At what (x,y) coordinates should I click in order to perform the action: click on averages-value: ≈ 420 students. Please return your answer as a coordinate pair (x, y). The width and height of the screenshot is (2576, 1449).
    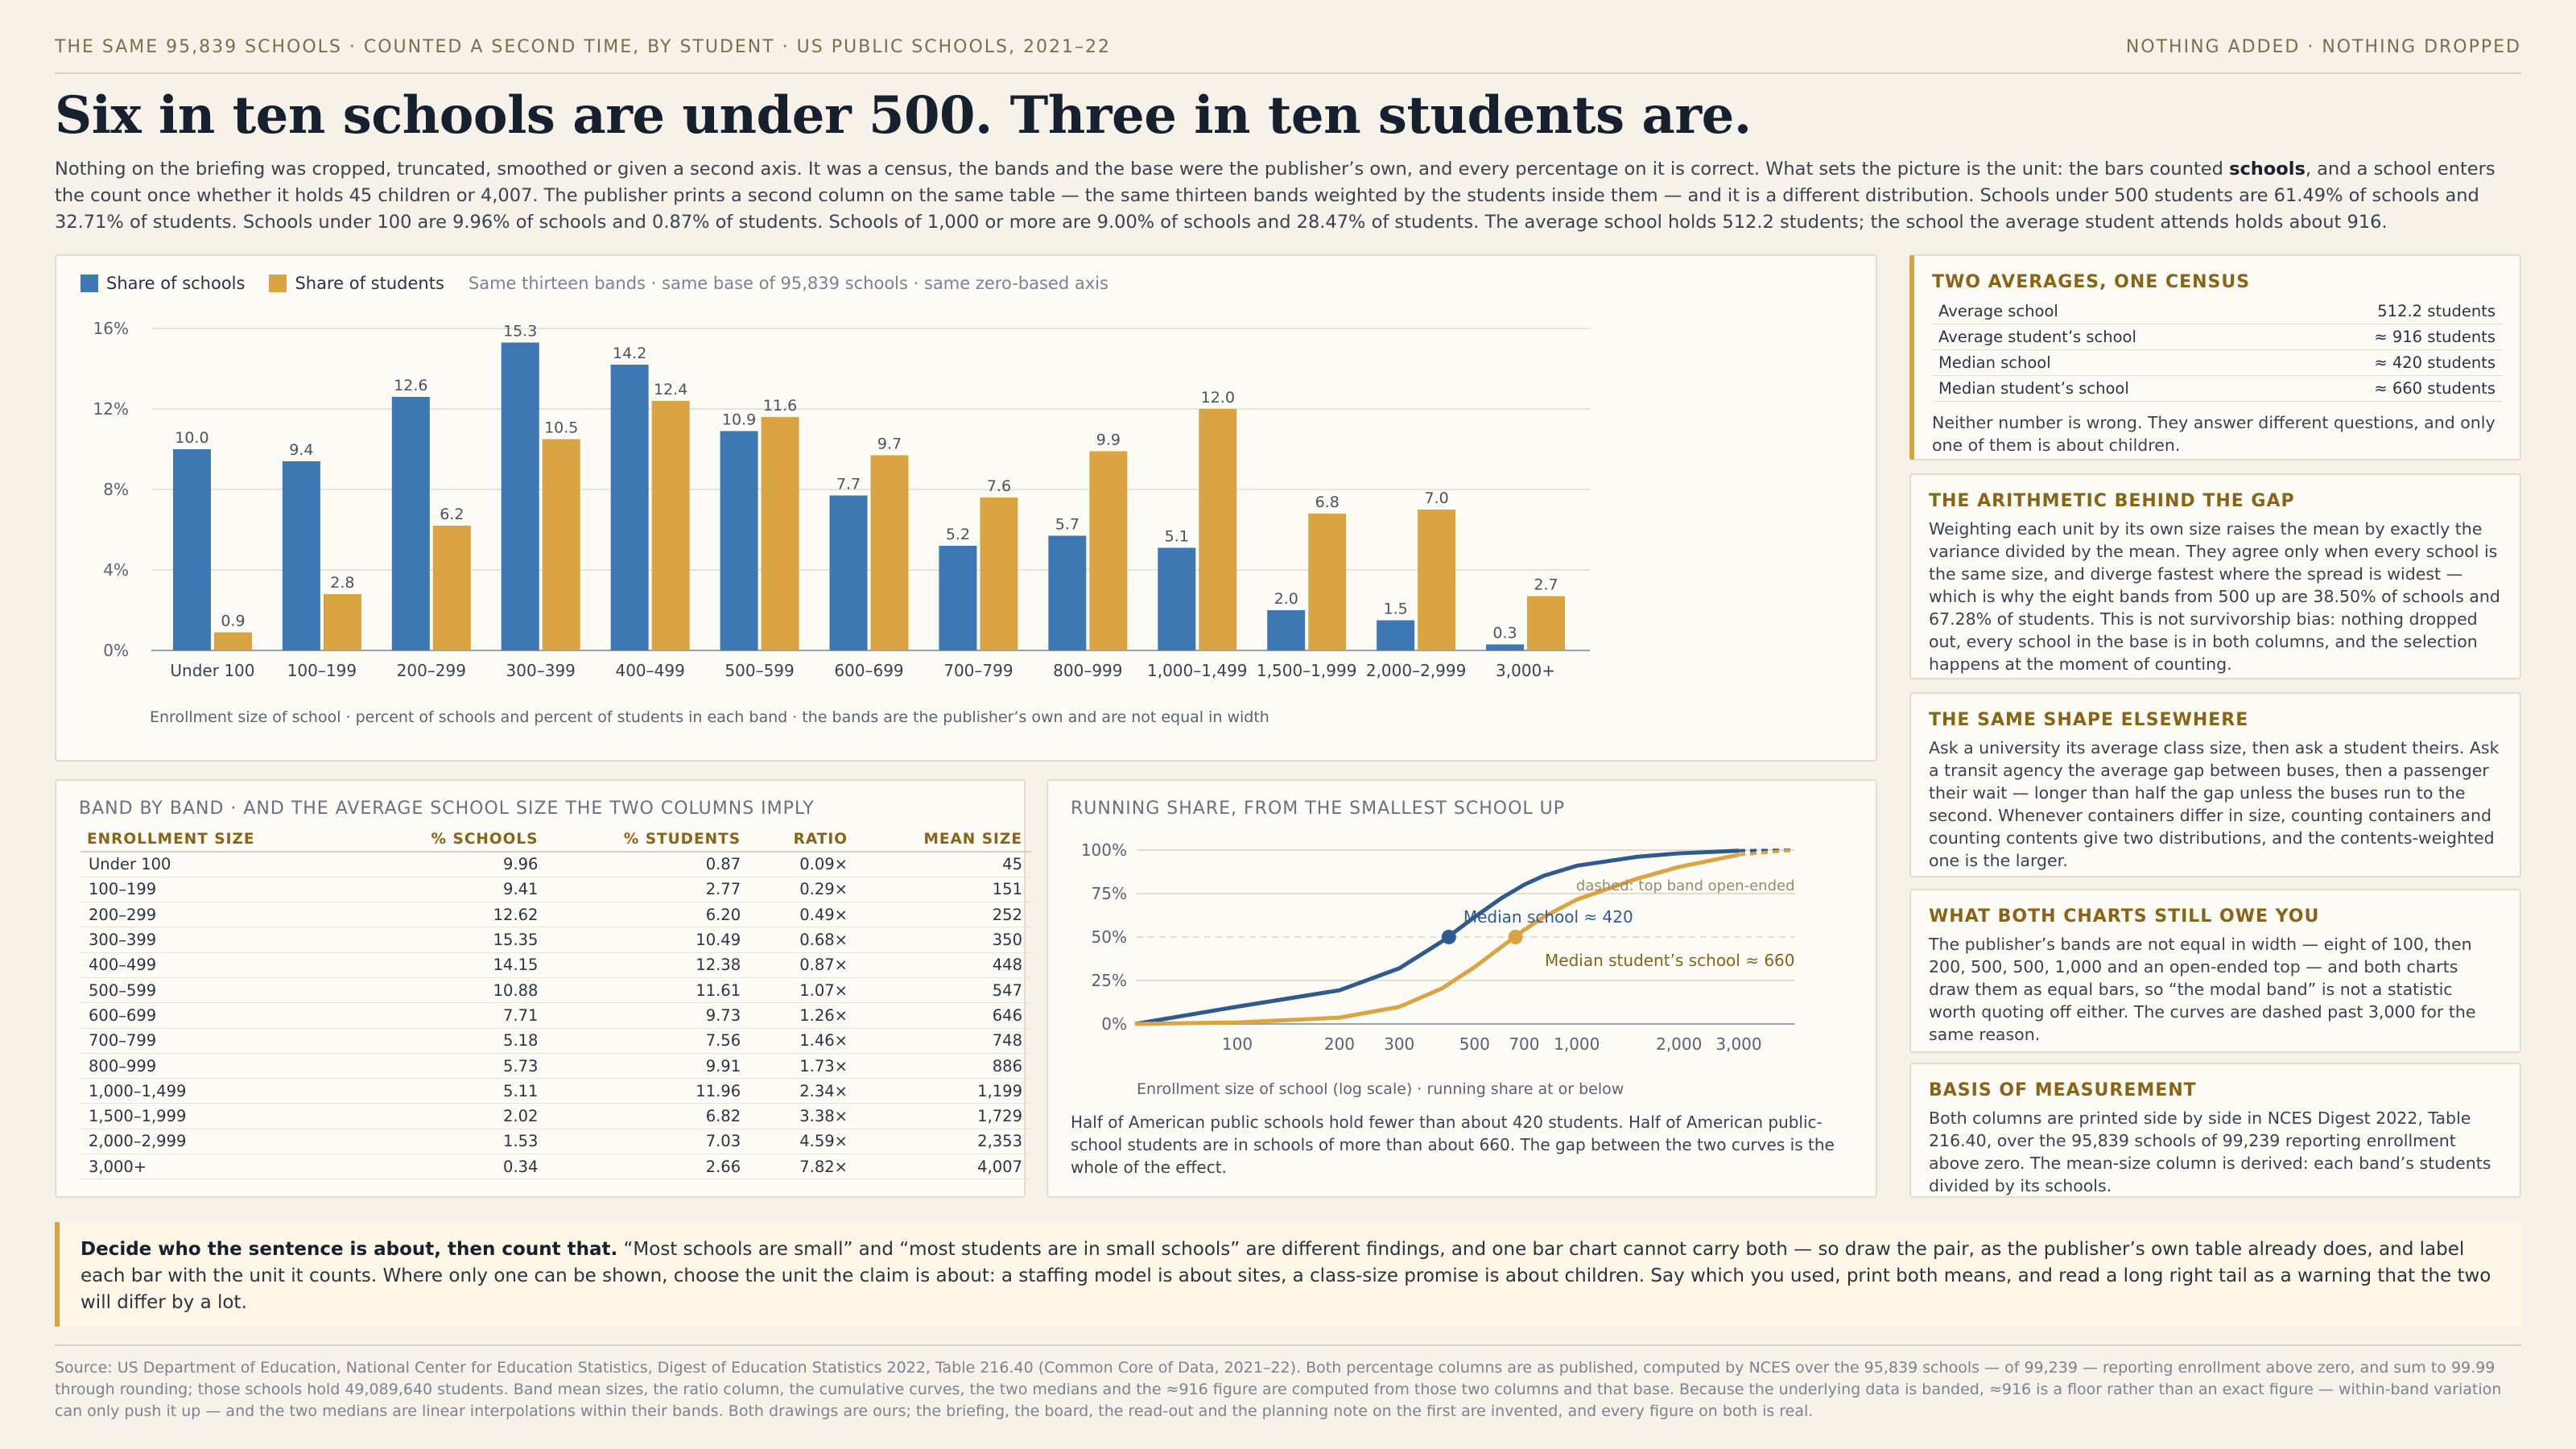
    Looking at the image, I should click on (2391, 362).